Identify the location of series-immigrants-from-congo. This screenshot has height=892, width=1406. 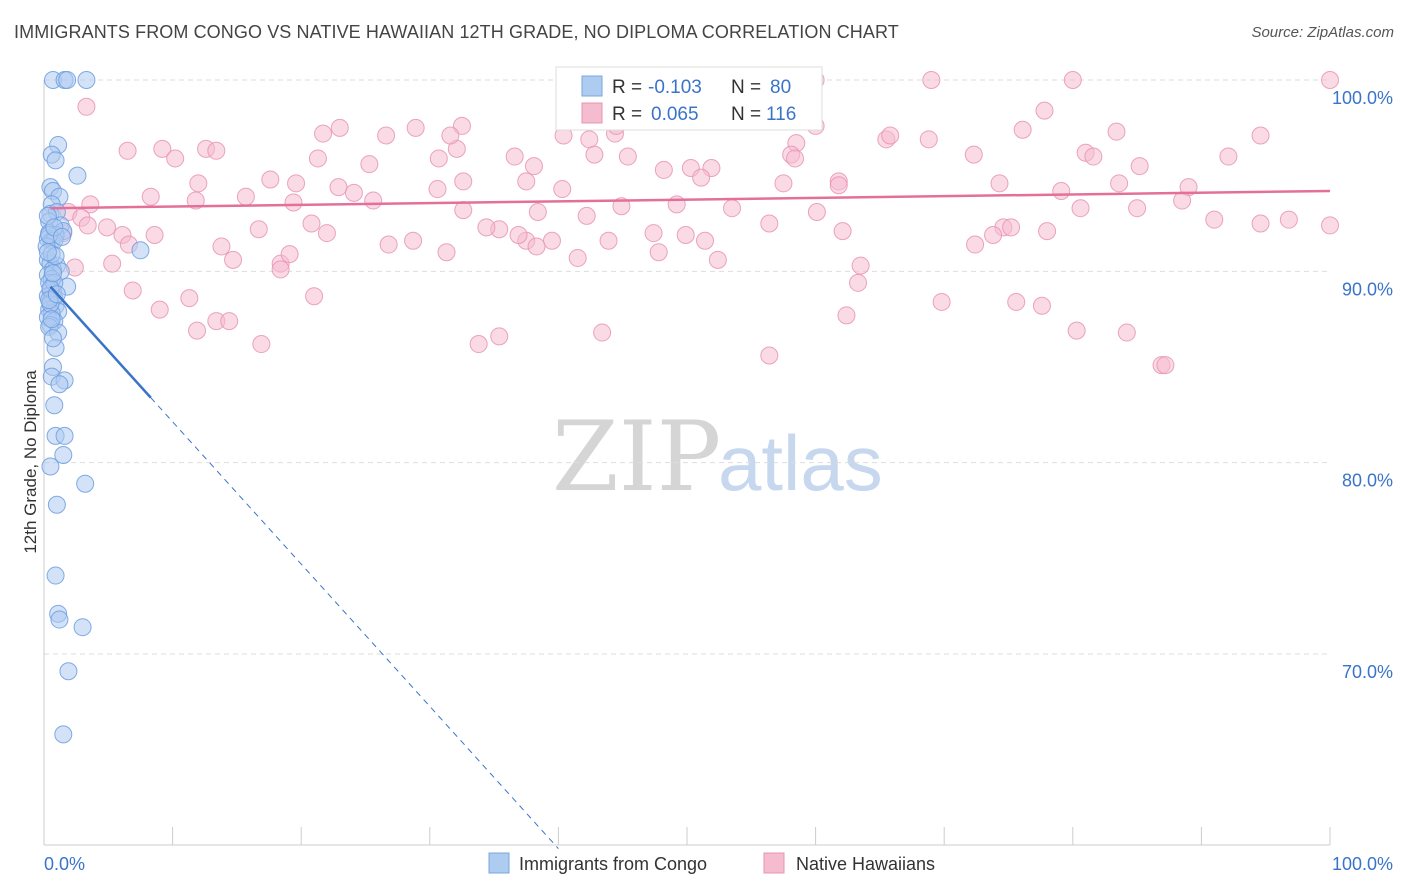
(93, 407).